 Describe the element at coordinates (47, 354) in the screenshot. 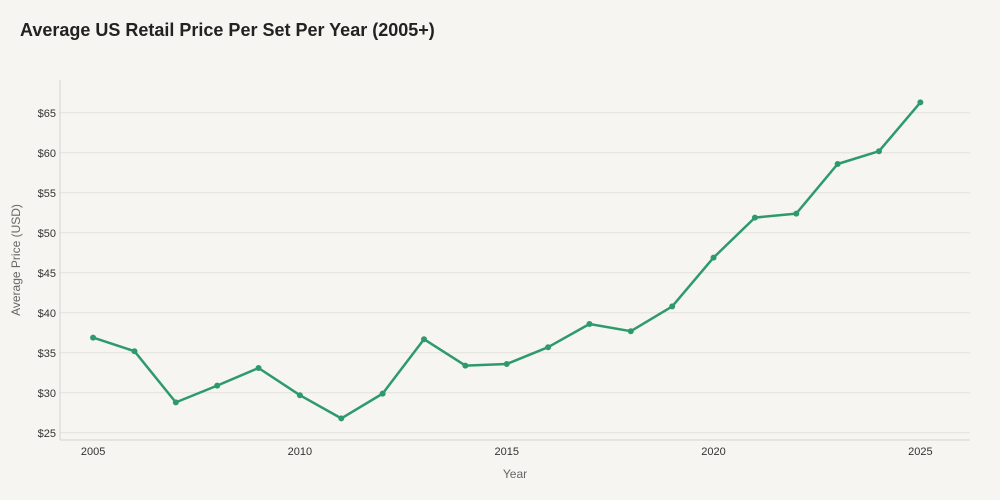

I see `y-tick-label: $35` at that location.